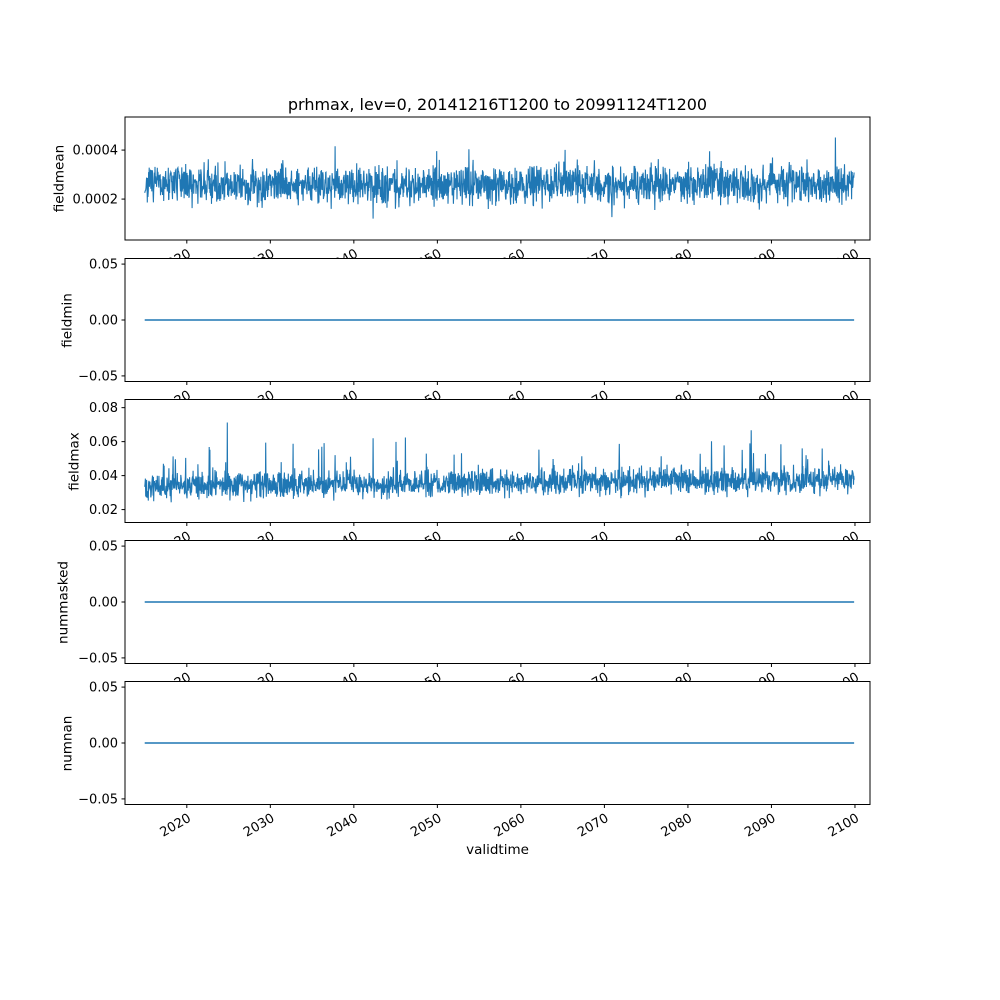 The image size is (1000, 1000). Describe the element at coordinates (63, 602) in the screenshot. I see `y-axis-label-nummasked: nummasked` at that location.